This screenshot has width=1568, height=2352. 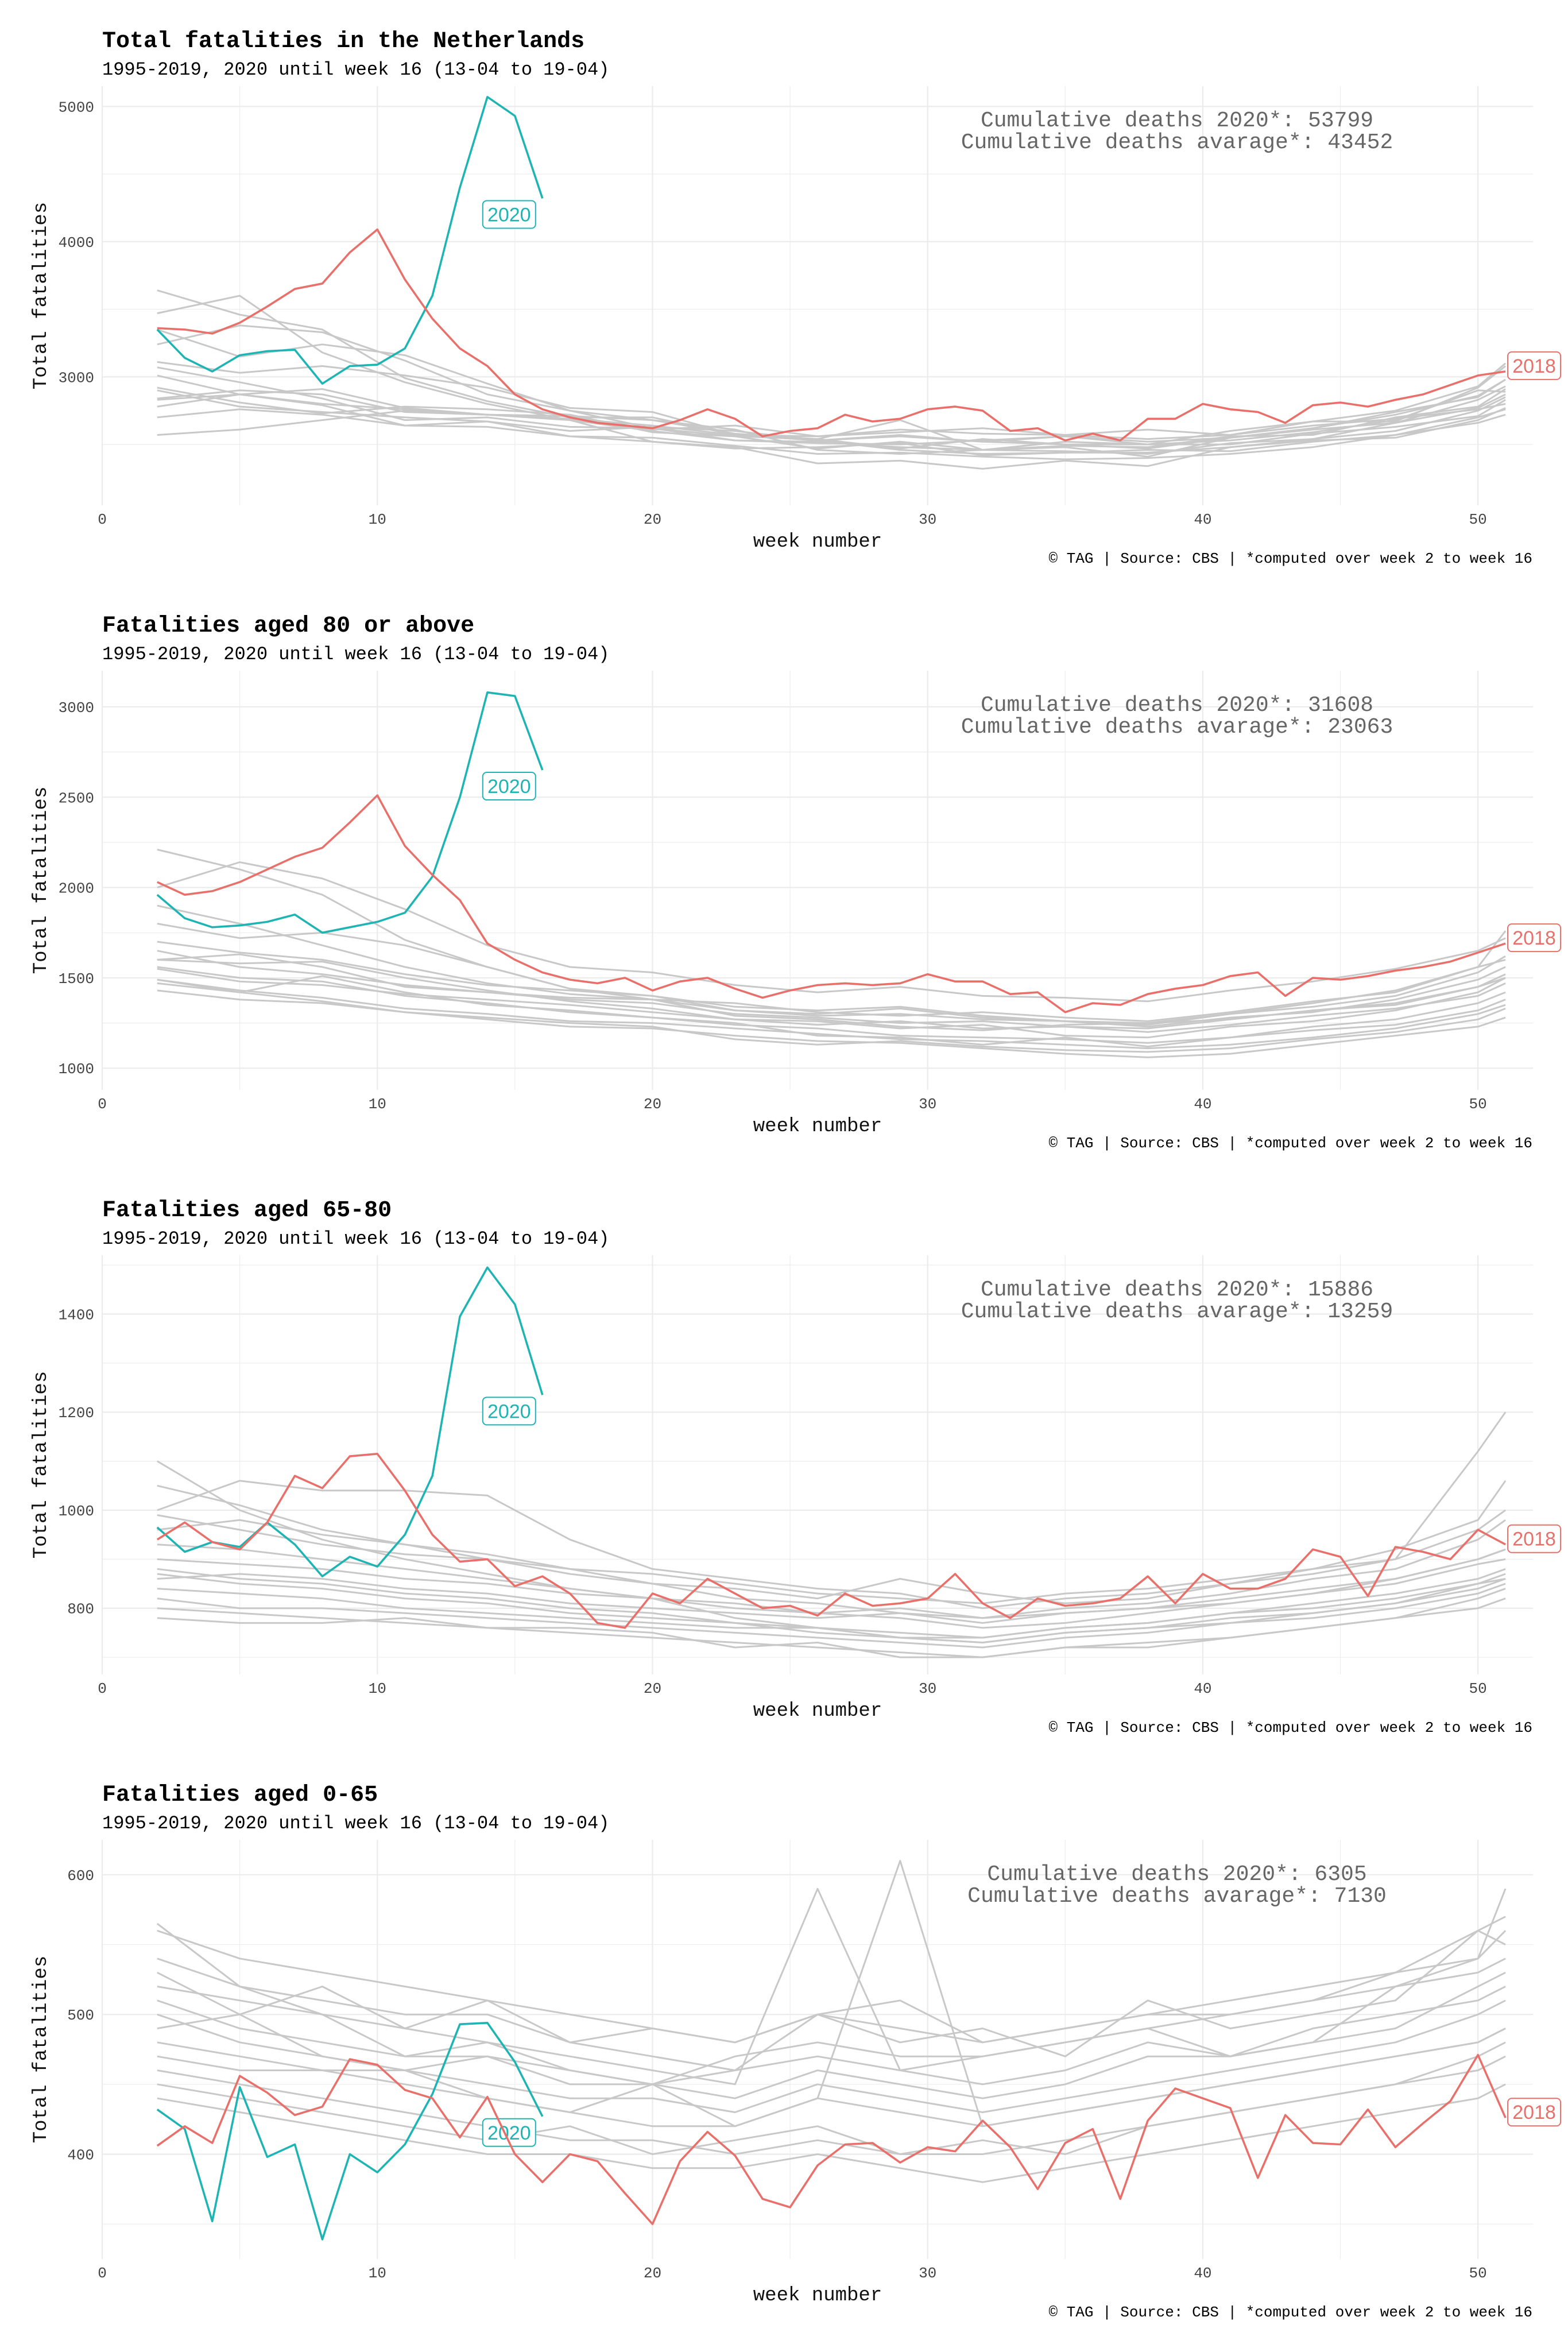 What do you see at coordinates (240, 1795) in the screenshot?
I see `panel-title: Fatalities aged 0-65` at bounding box center [240, 1795].